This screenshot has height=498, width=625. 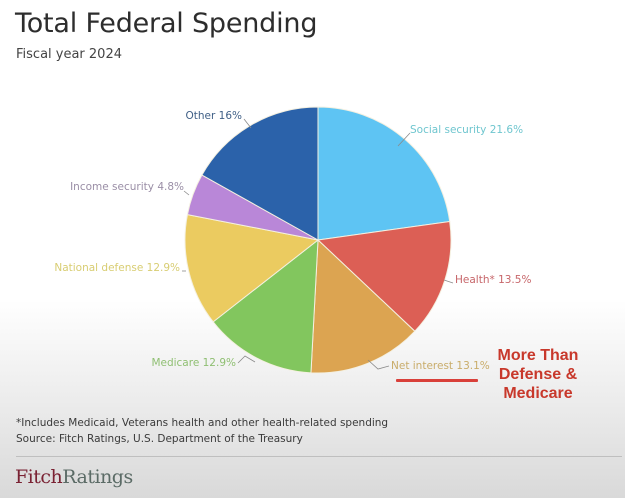 I want to click on fitch-ratings-logo: FitchRatings, so click(x=74, y=477).